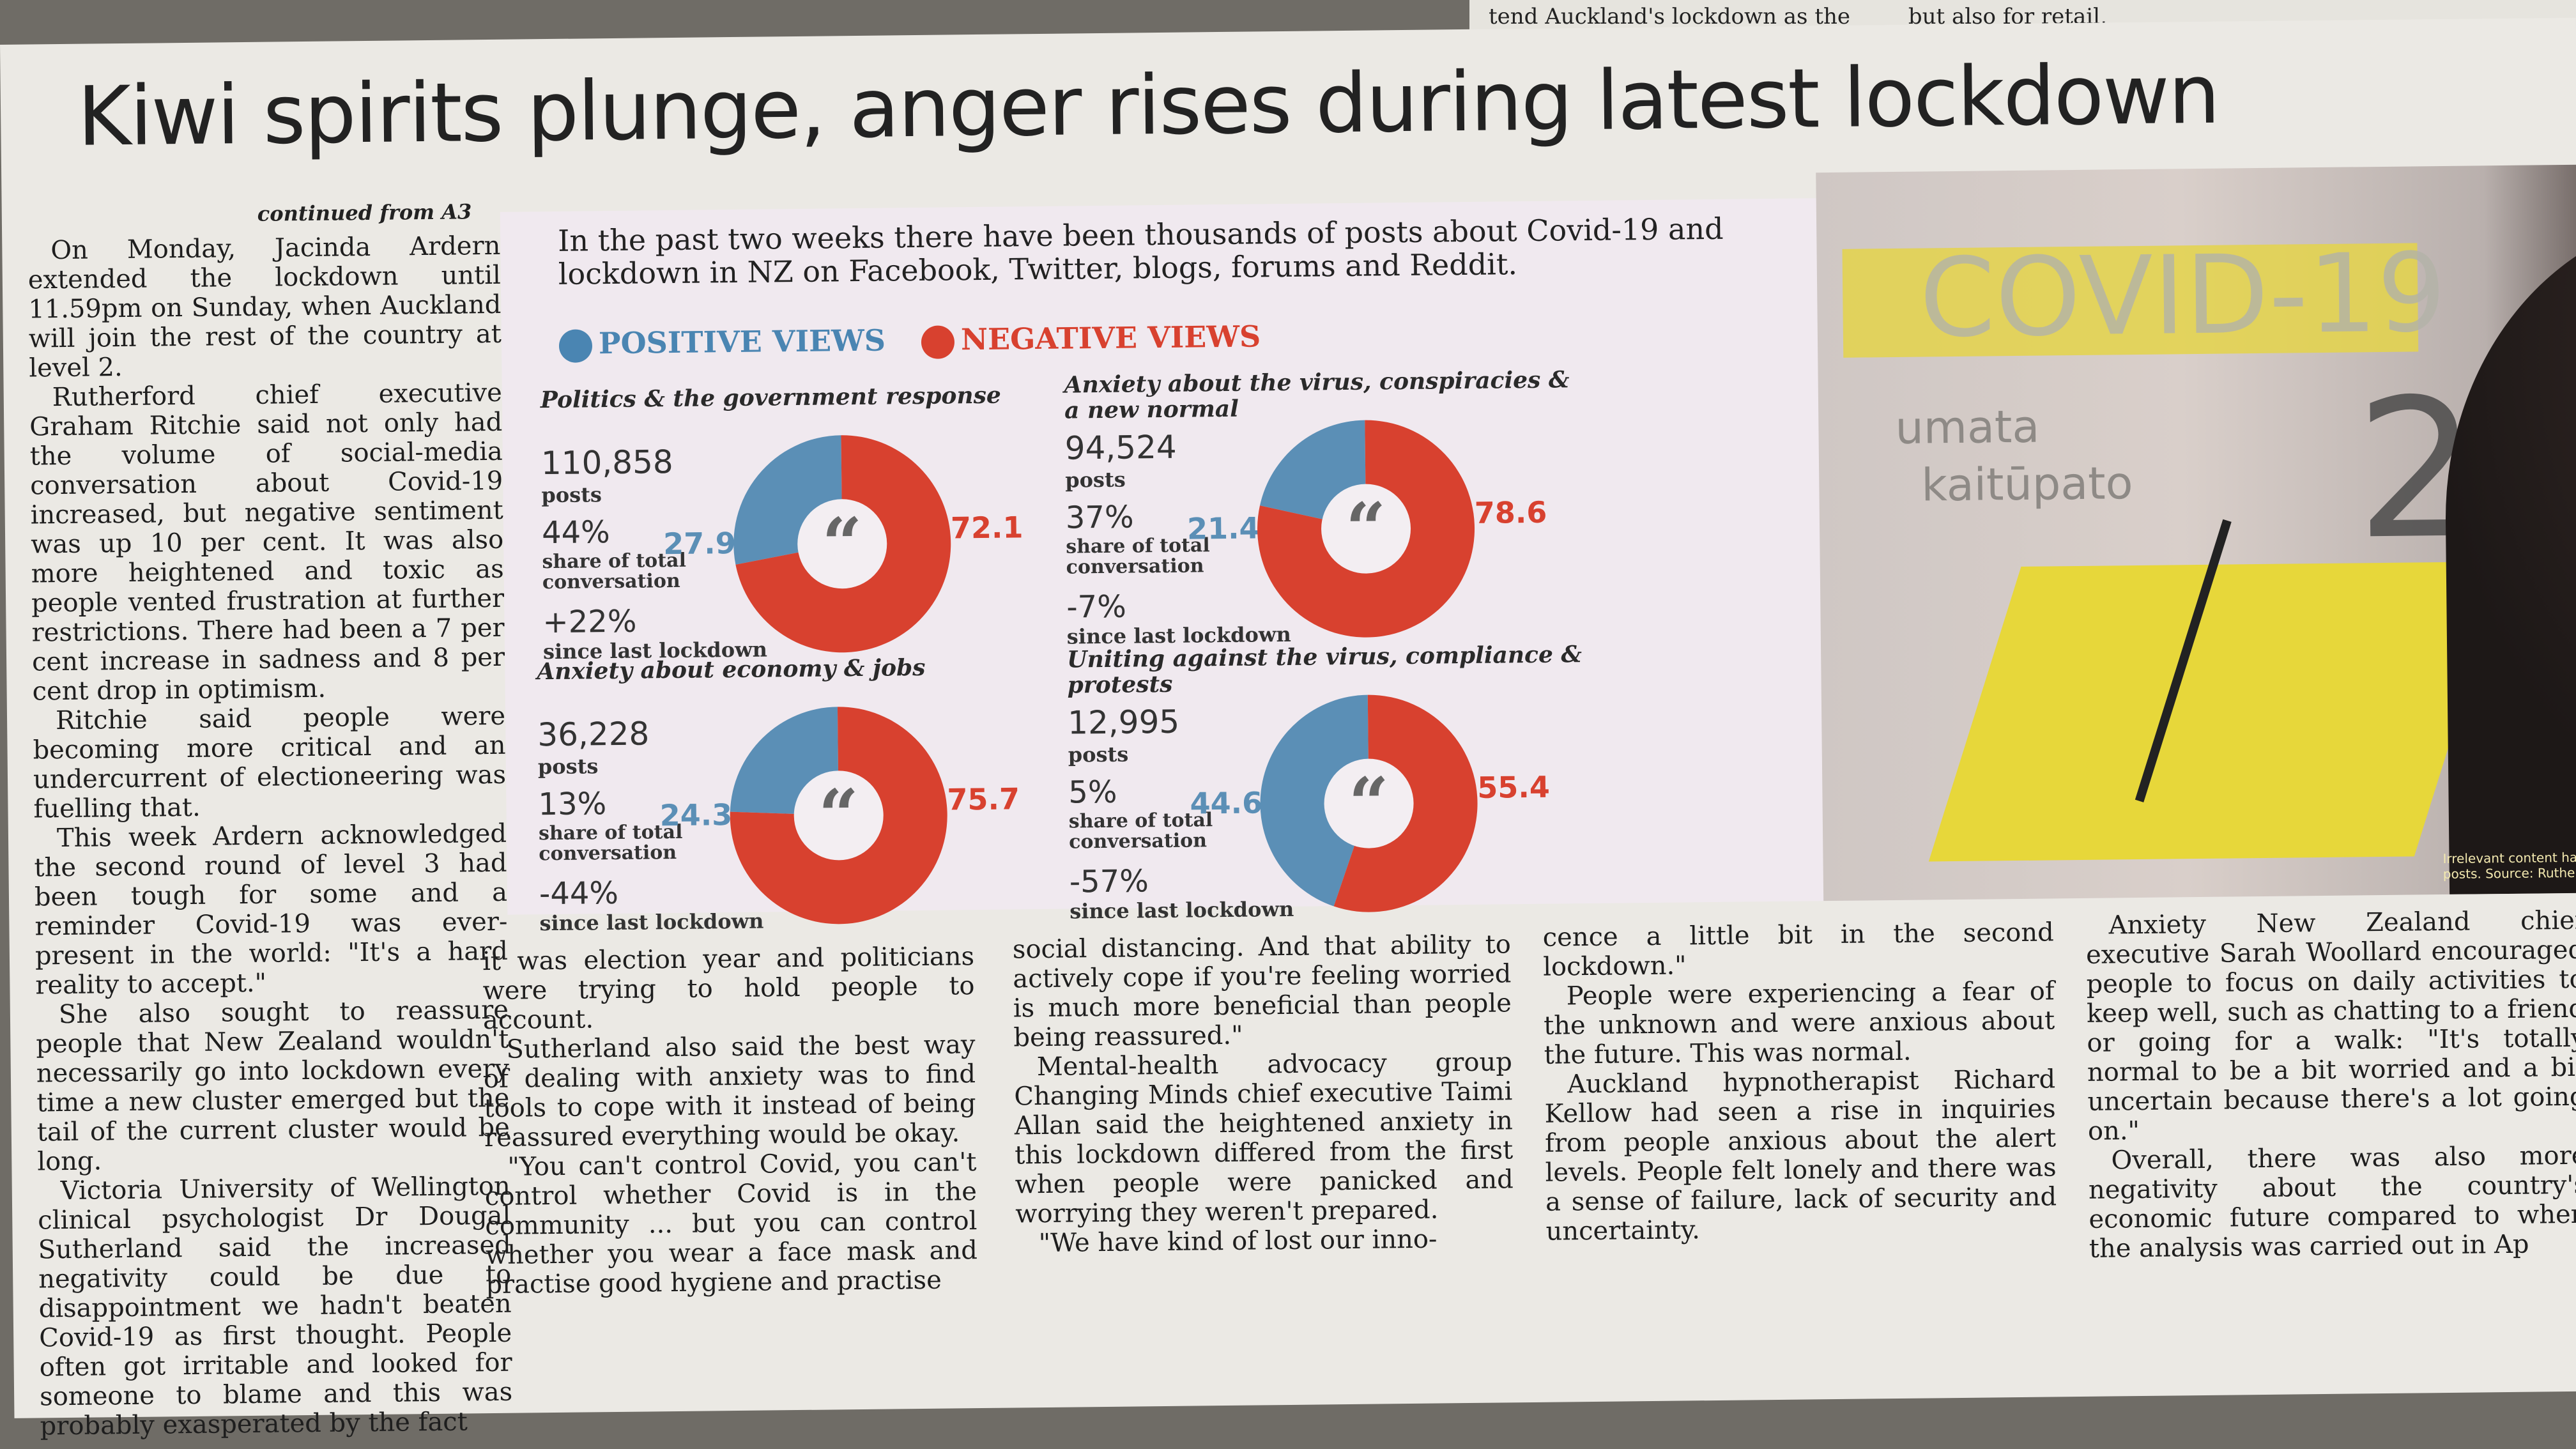  Describe the element at coordinates (770, 397) in the screenshot. I see `chart-title: Politics & the government response` at that location.